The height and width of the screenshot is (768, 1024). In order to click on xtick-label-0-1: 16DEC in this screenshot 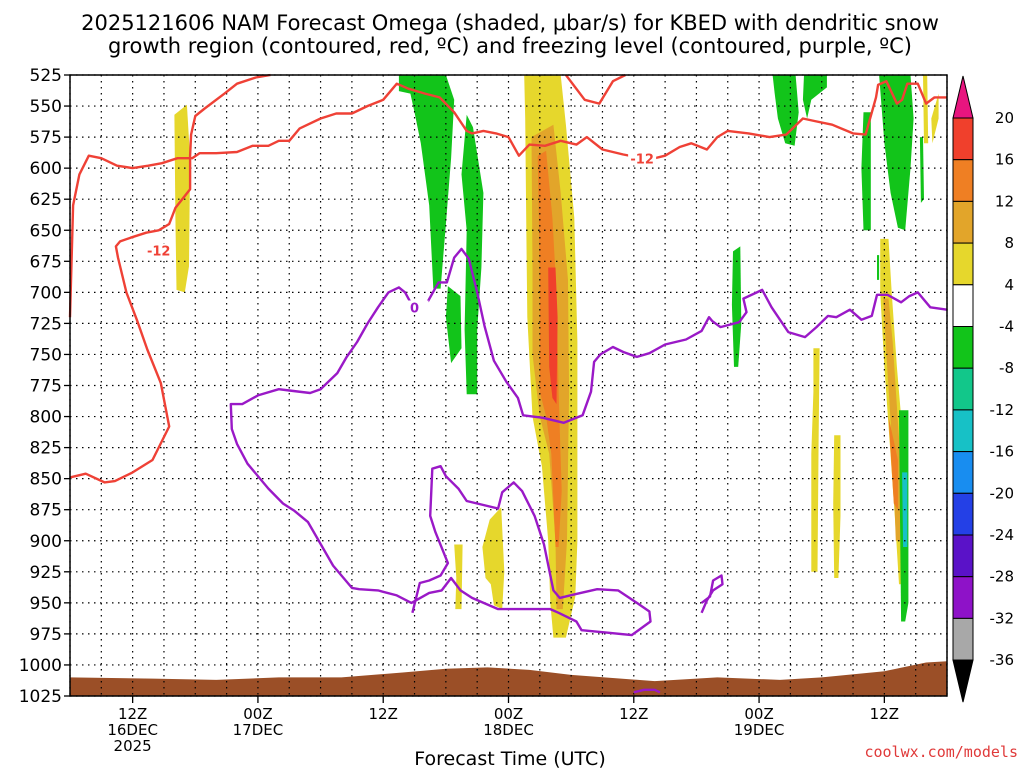, I will do `click(132, 730)`.